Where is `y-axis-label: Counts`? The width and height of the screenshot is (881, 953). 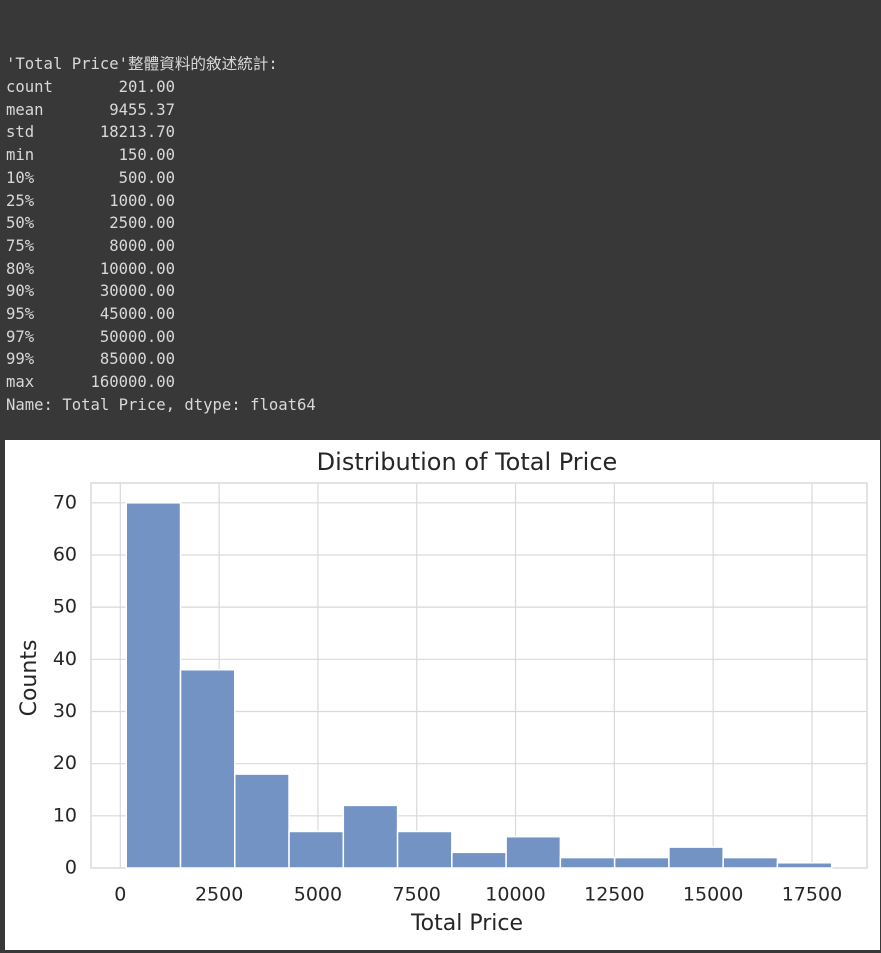 y-axis-label: Counts is located at coordinates (29, 678).